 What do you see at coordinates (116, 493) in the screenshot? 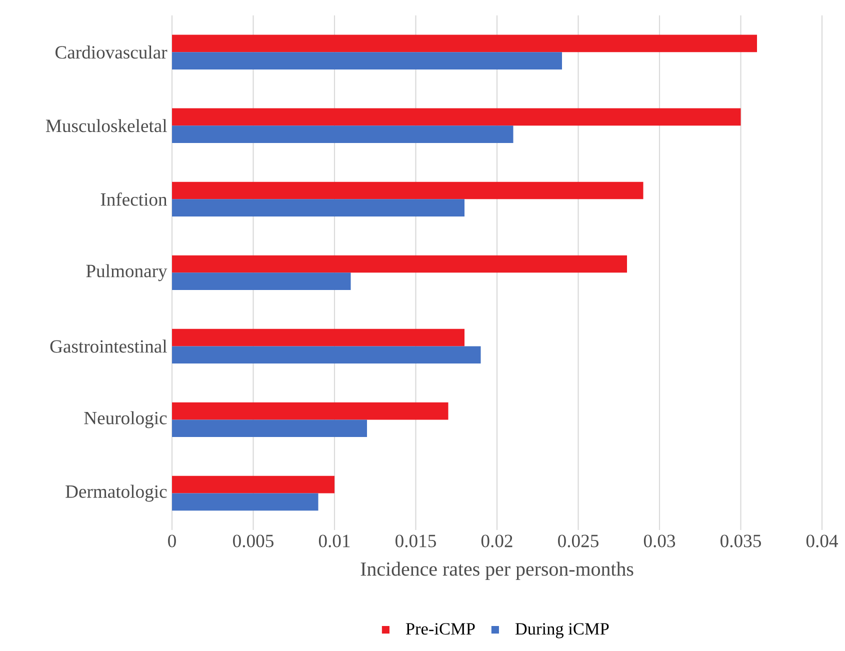
I see `y-tick-label: Dermatologic` at bounding box center [116, 493].